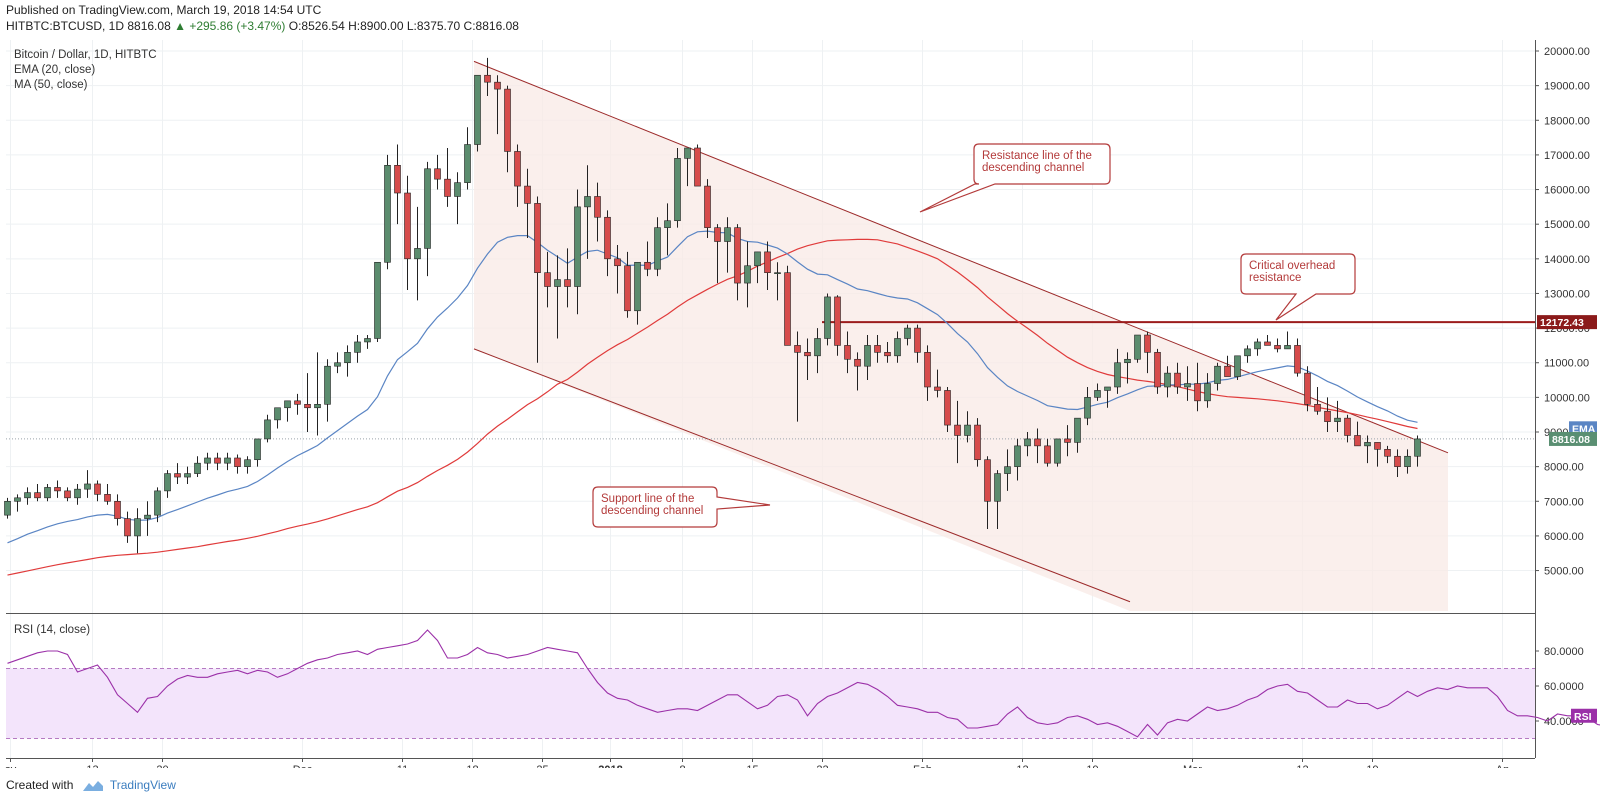  I want to click on annotation-critical-text: resistance, so click(1275, 278).